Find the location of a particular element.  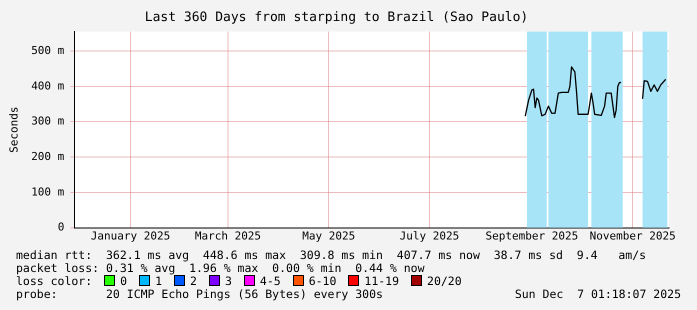

text: probe: 20 ICMP Echo Pings (56 Bytes) every 300s is located at coordinates (199, 294).